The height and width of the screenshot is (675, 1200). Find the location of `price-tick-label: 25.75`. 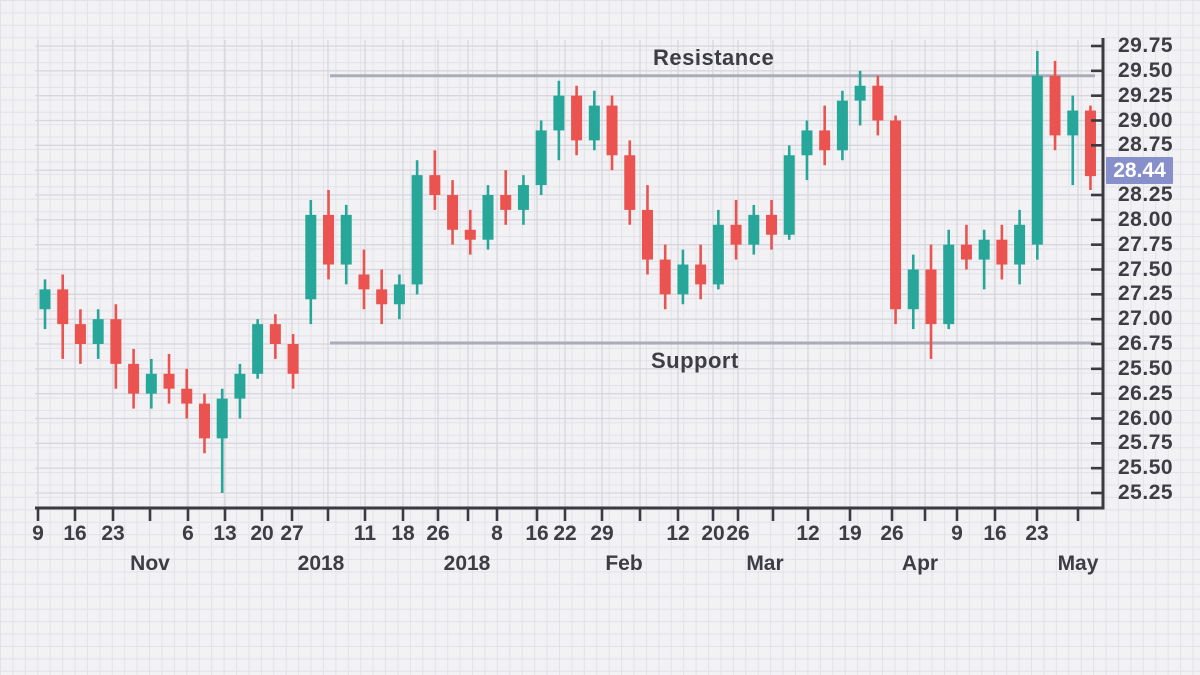

price-tick-label: 25.75 is located at coordinates (1146, 443).